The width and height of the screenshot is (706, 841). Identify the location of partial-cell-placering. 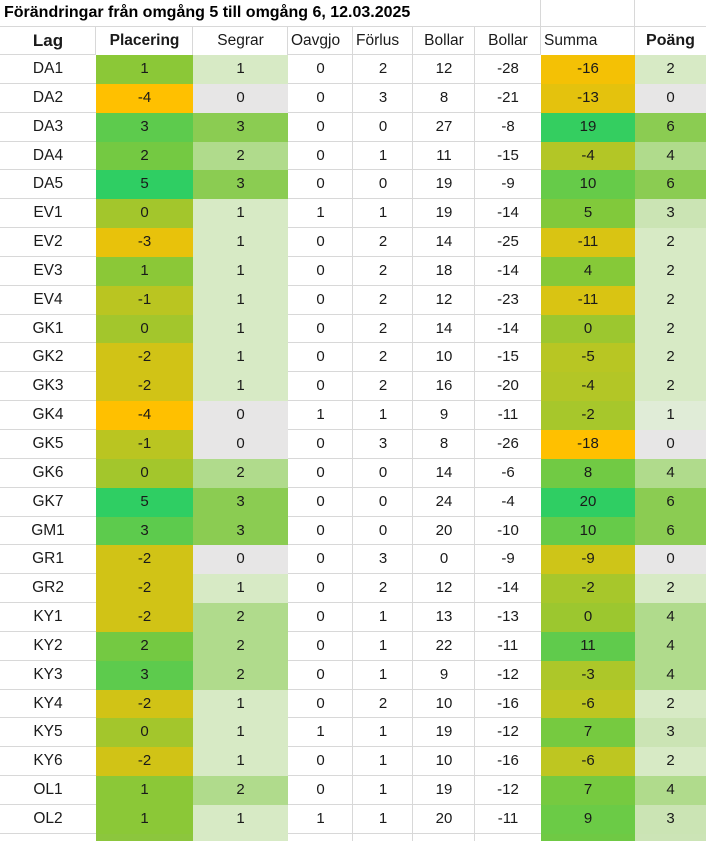
(144, 837).